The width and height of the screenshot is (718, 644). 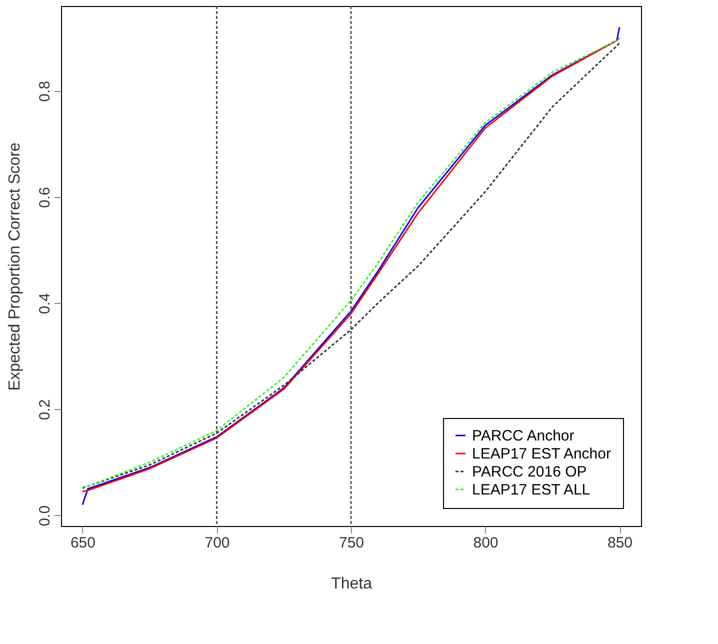 I want to click on legend-label: PARCC Anchor, so click(x=523, y=436).